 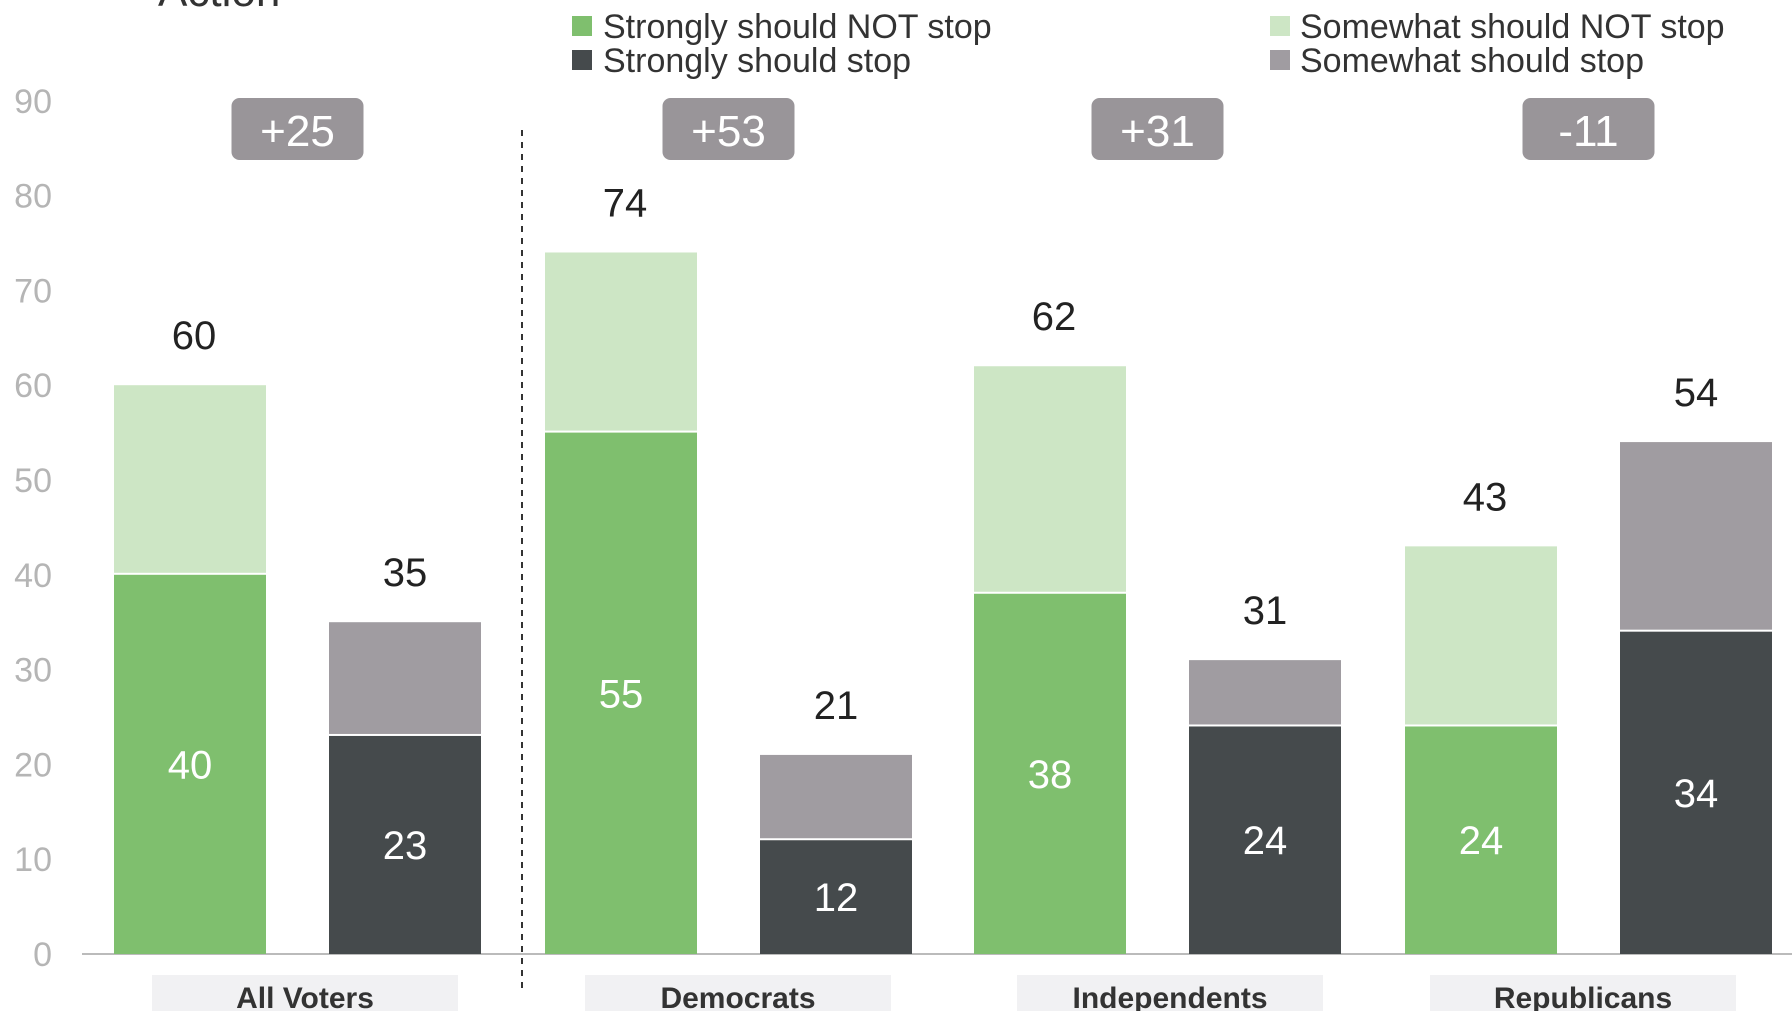 What do you see at coordinates (1169, 996) in the screenshot?
I see `group-label: Independents` at bounding box center [1169, 996].